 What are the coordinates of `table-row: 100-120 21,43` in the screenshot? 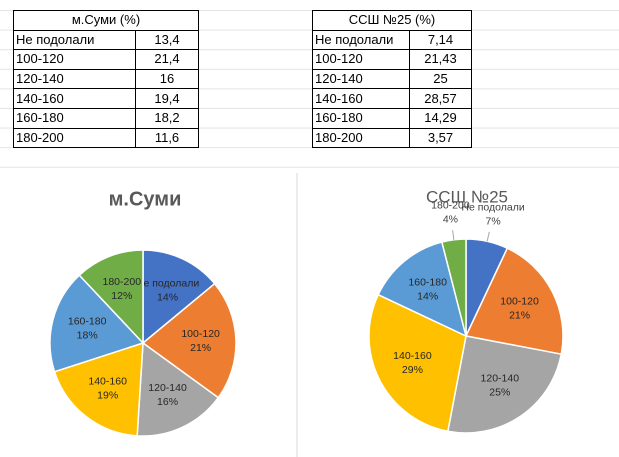 It's located at (392, 59).